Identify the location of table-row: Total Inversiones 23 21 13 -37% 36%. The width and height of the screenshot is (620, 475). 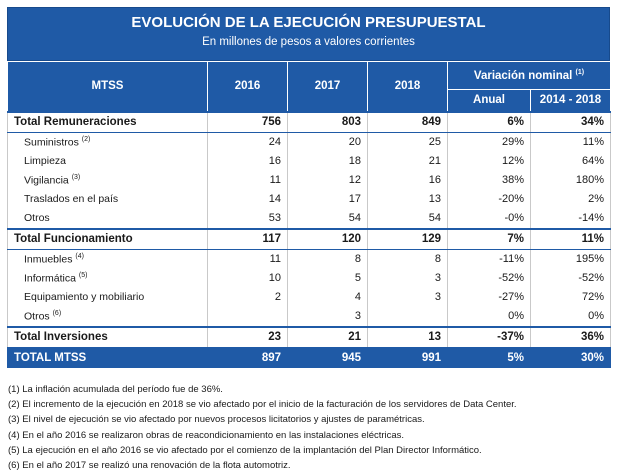
(309, 336).